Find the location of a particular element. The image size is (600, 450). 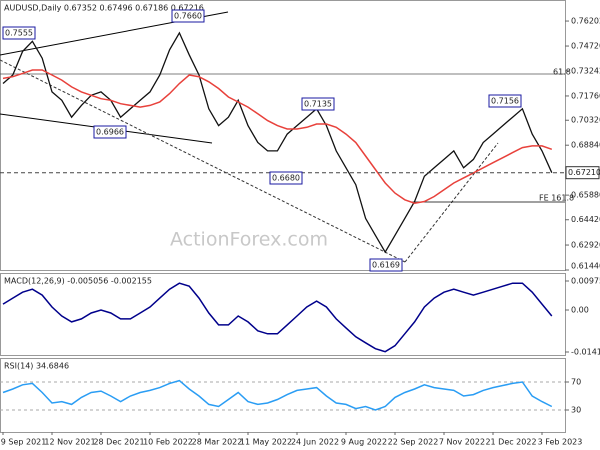

y-tick-label: -0.014107 is located at coordinates (585, 352).